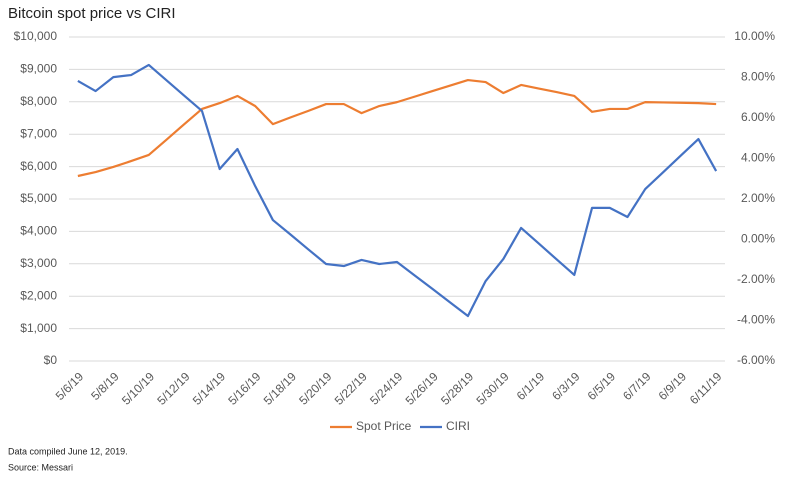  What do you see at coordinates (531, 386) in the screenshot?
I see `x-tick-label: 6/1/19` at bounding box center [531, 386].